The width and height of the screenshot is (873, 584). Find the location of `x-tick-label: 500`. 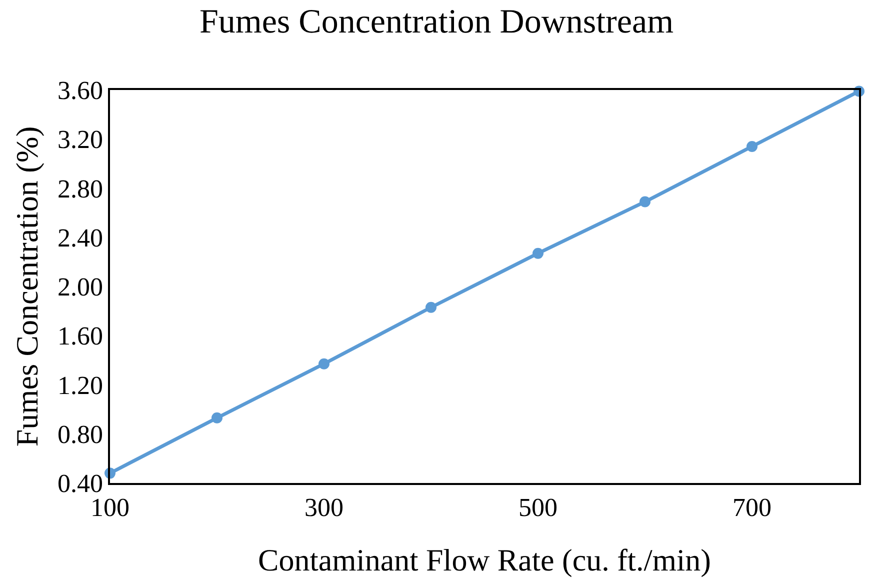

x-tick-label: 500 is located at coordinates (538, 507).